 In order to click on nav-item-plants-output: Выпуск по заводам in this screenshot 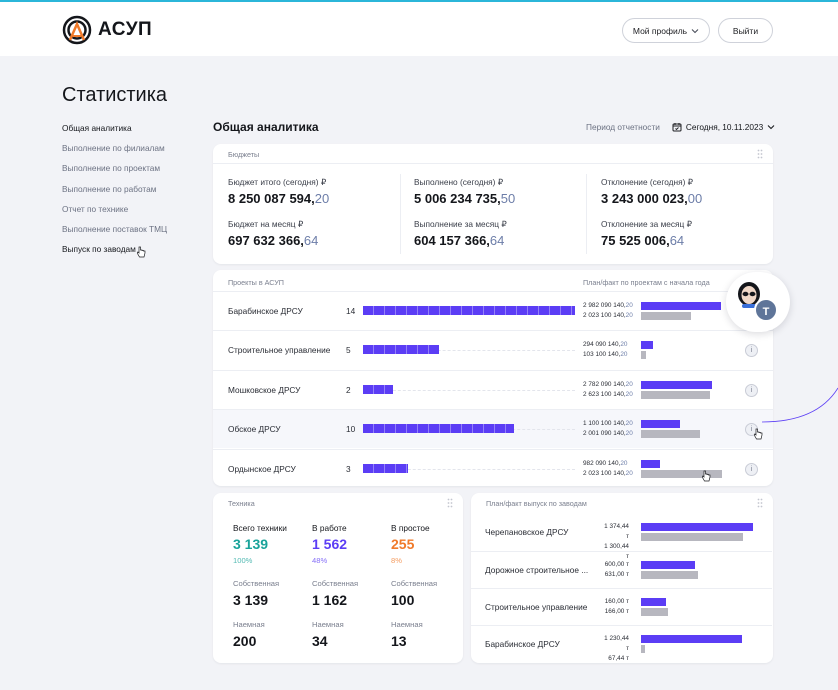, I will do `click(99, 249)`.